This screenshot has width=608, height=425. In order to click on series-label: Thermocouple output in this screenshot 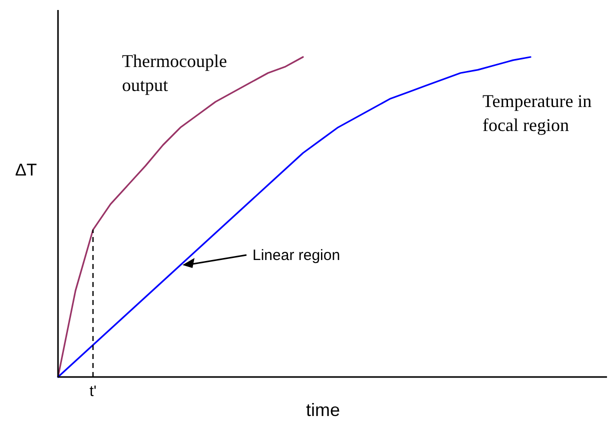, I will do `click(174, 73)`.